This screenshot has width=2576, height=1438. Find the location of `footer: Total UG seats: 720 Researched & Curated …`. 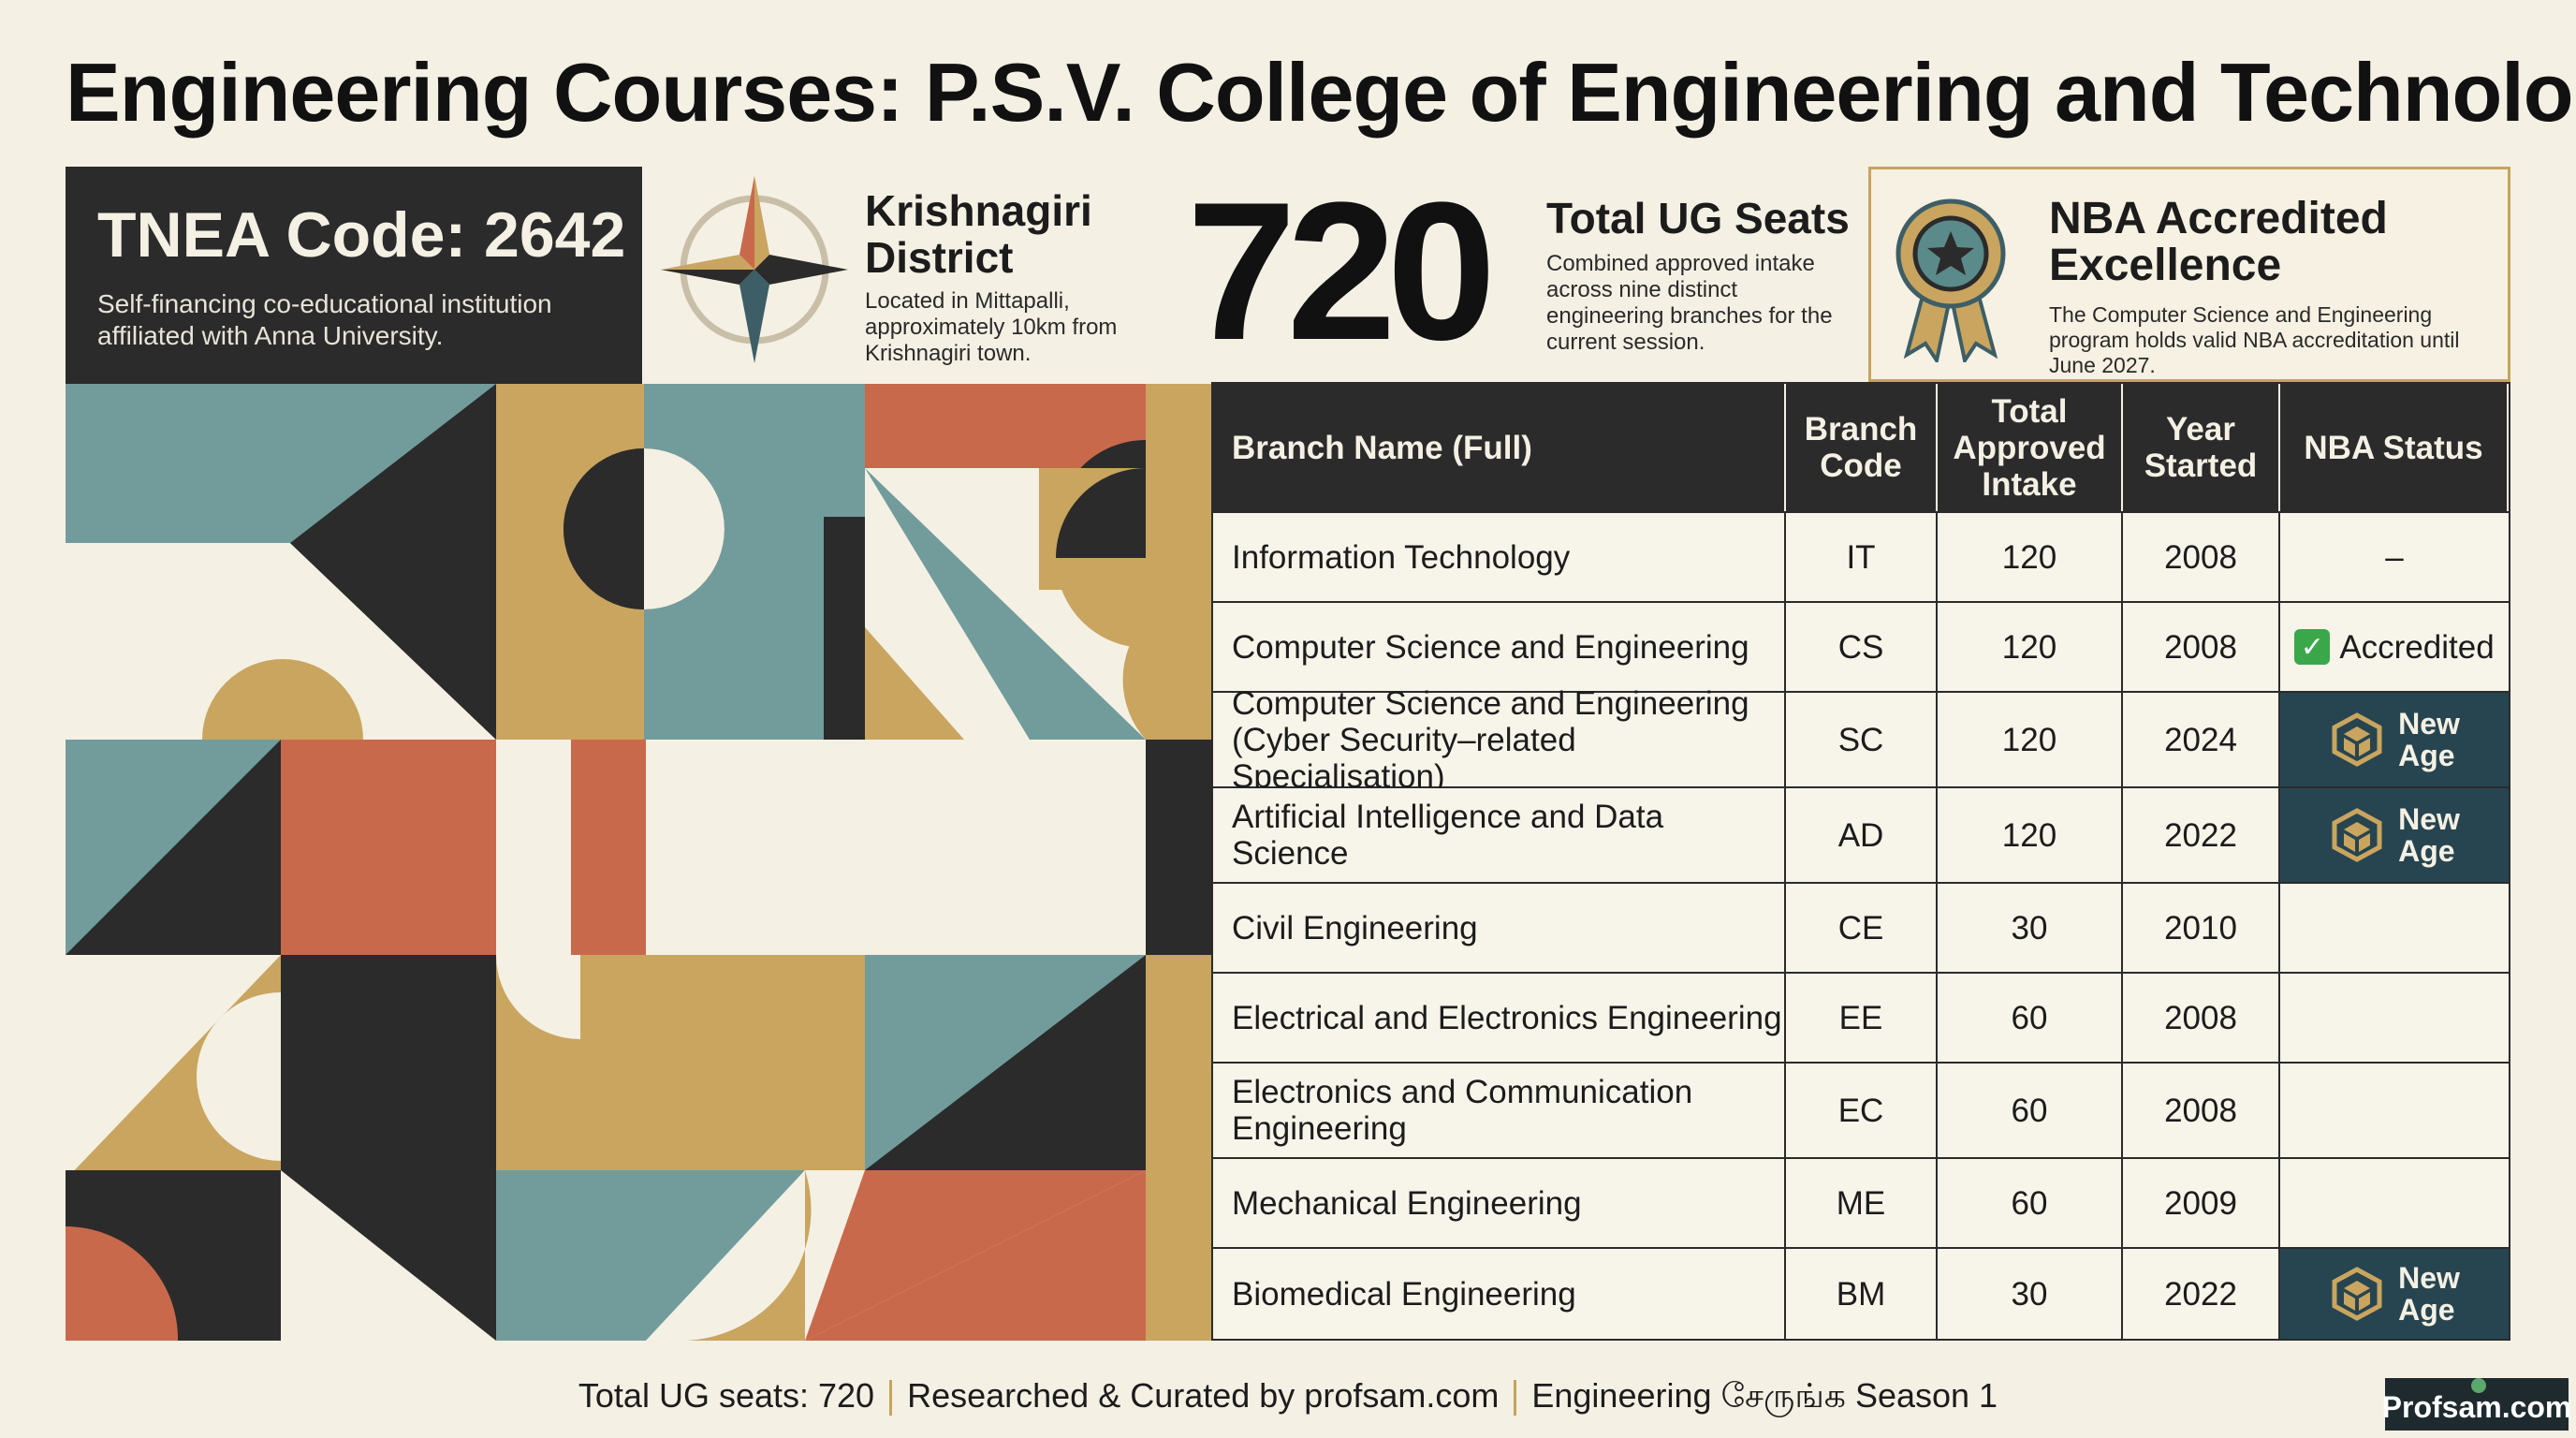

footer: Total UG seats: 720 Researched & Curated … is located at coordinates (1288, 1398).